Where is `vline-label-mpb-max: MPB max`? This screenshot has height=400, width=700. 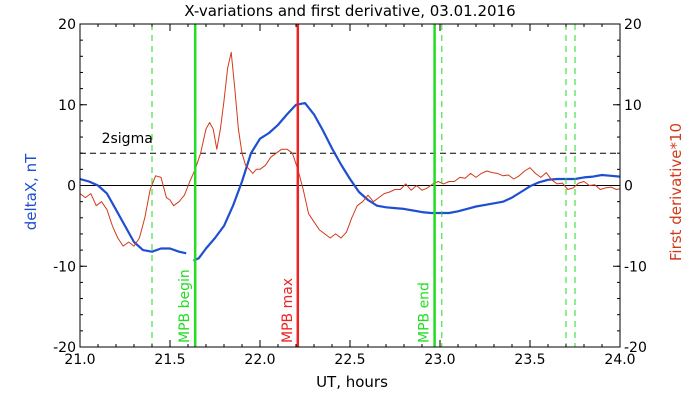 vline-label-mpb-max: MPB max is located at coordinates (288, 310).